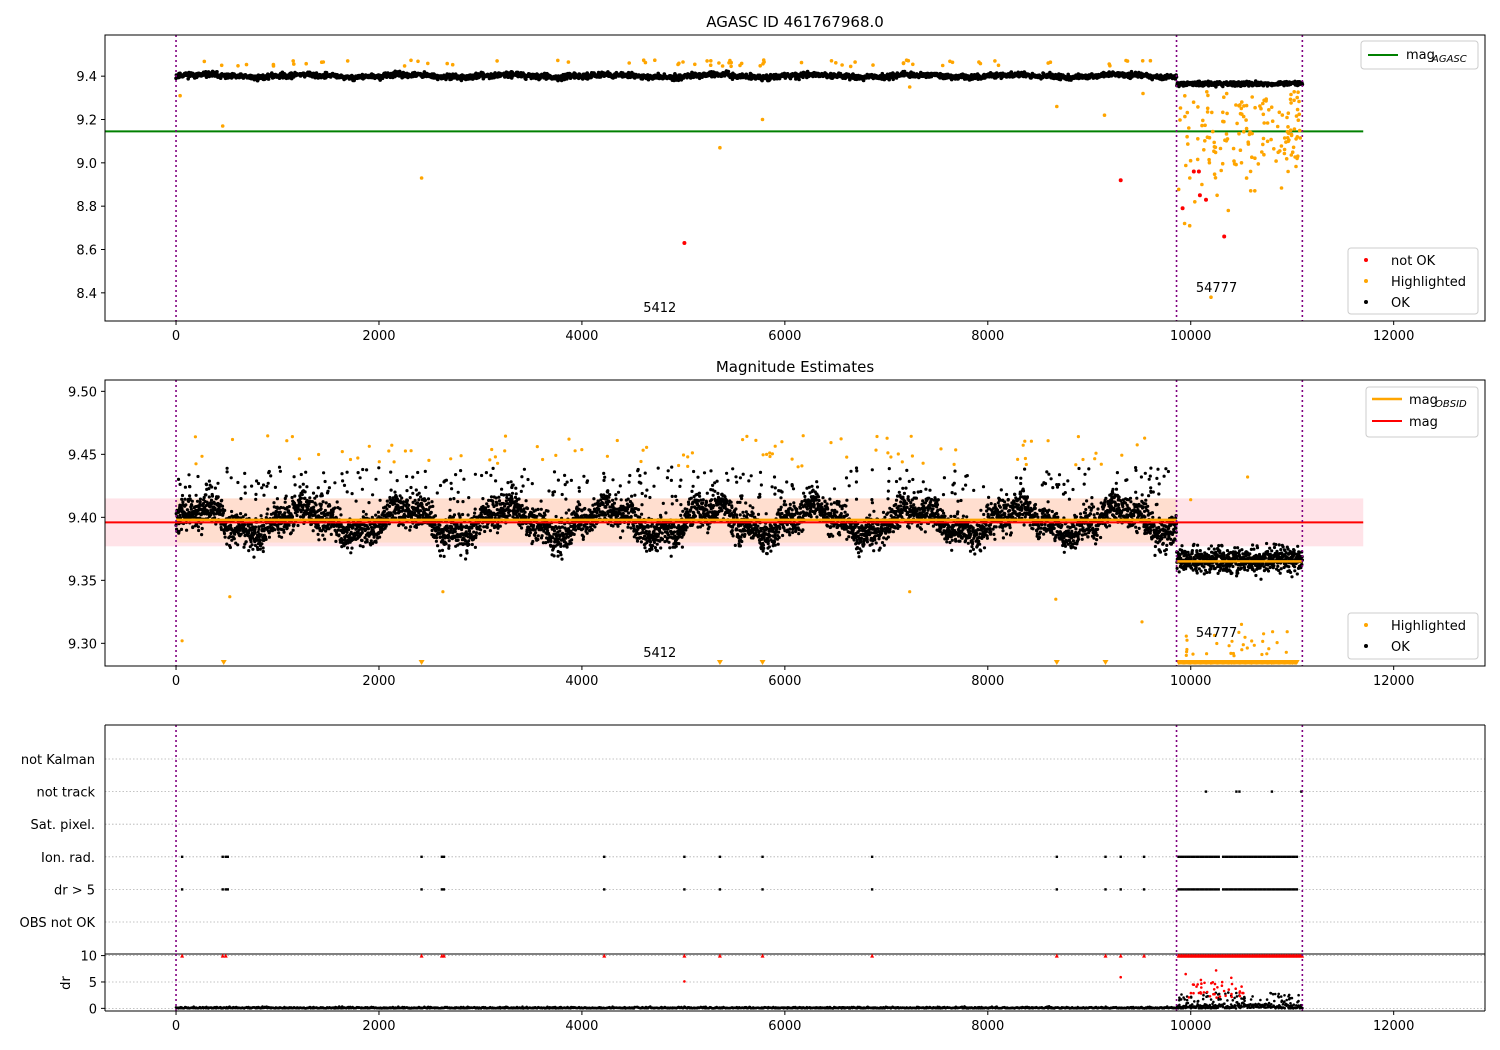  Describe the element at coordinates (86, 251) in the screenshot. I see `y-tick-label: 8.6` at that location.